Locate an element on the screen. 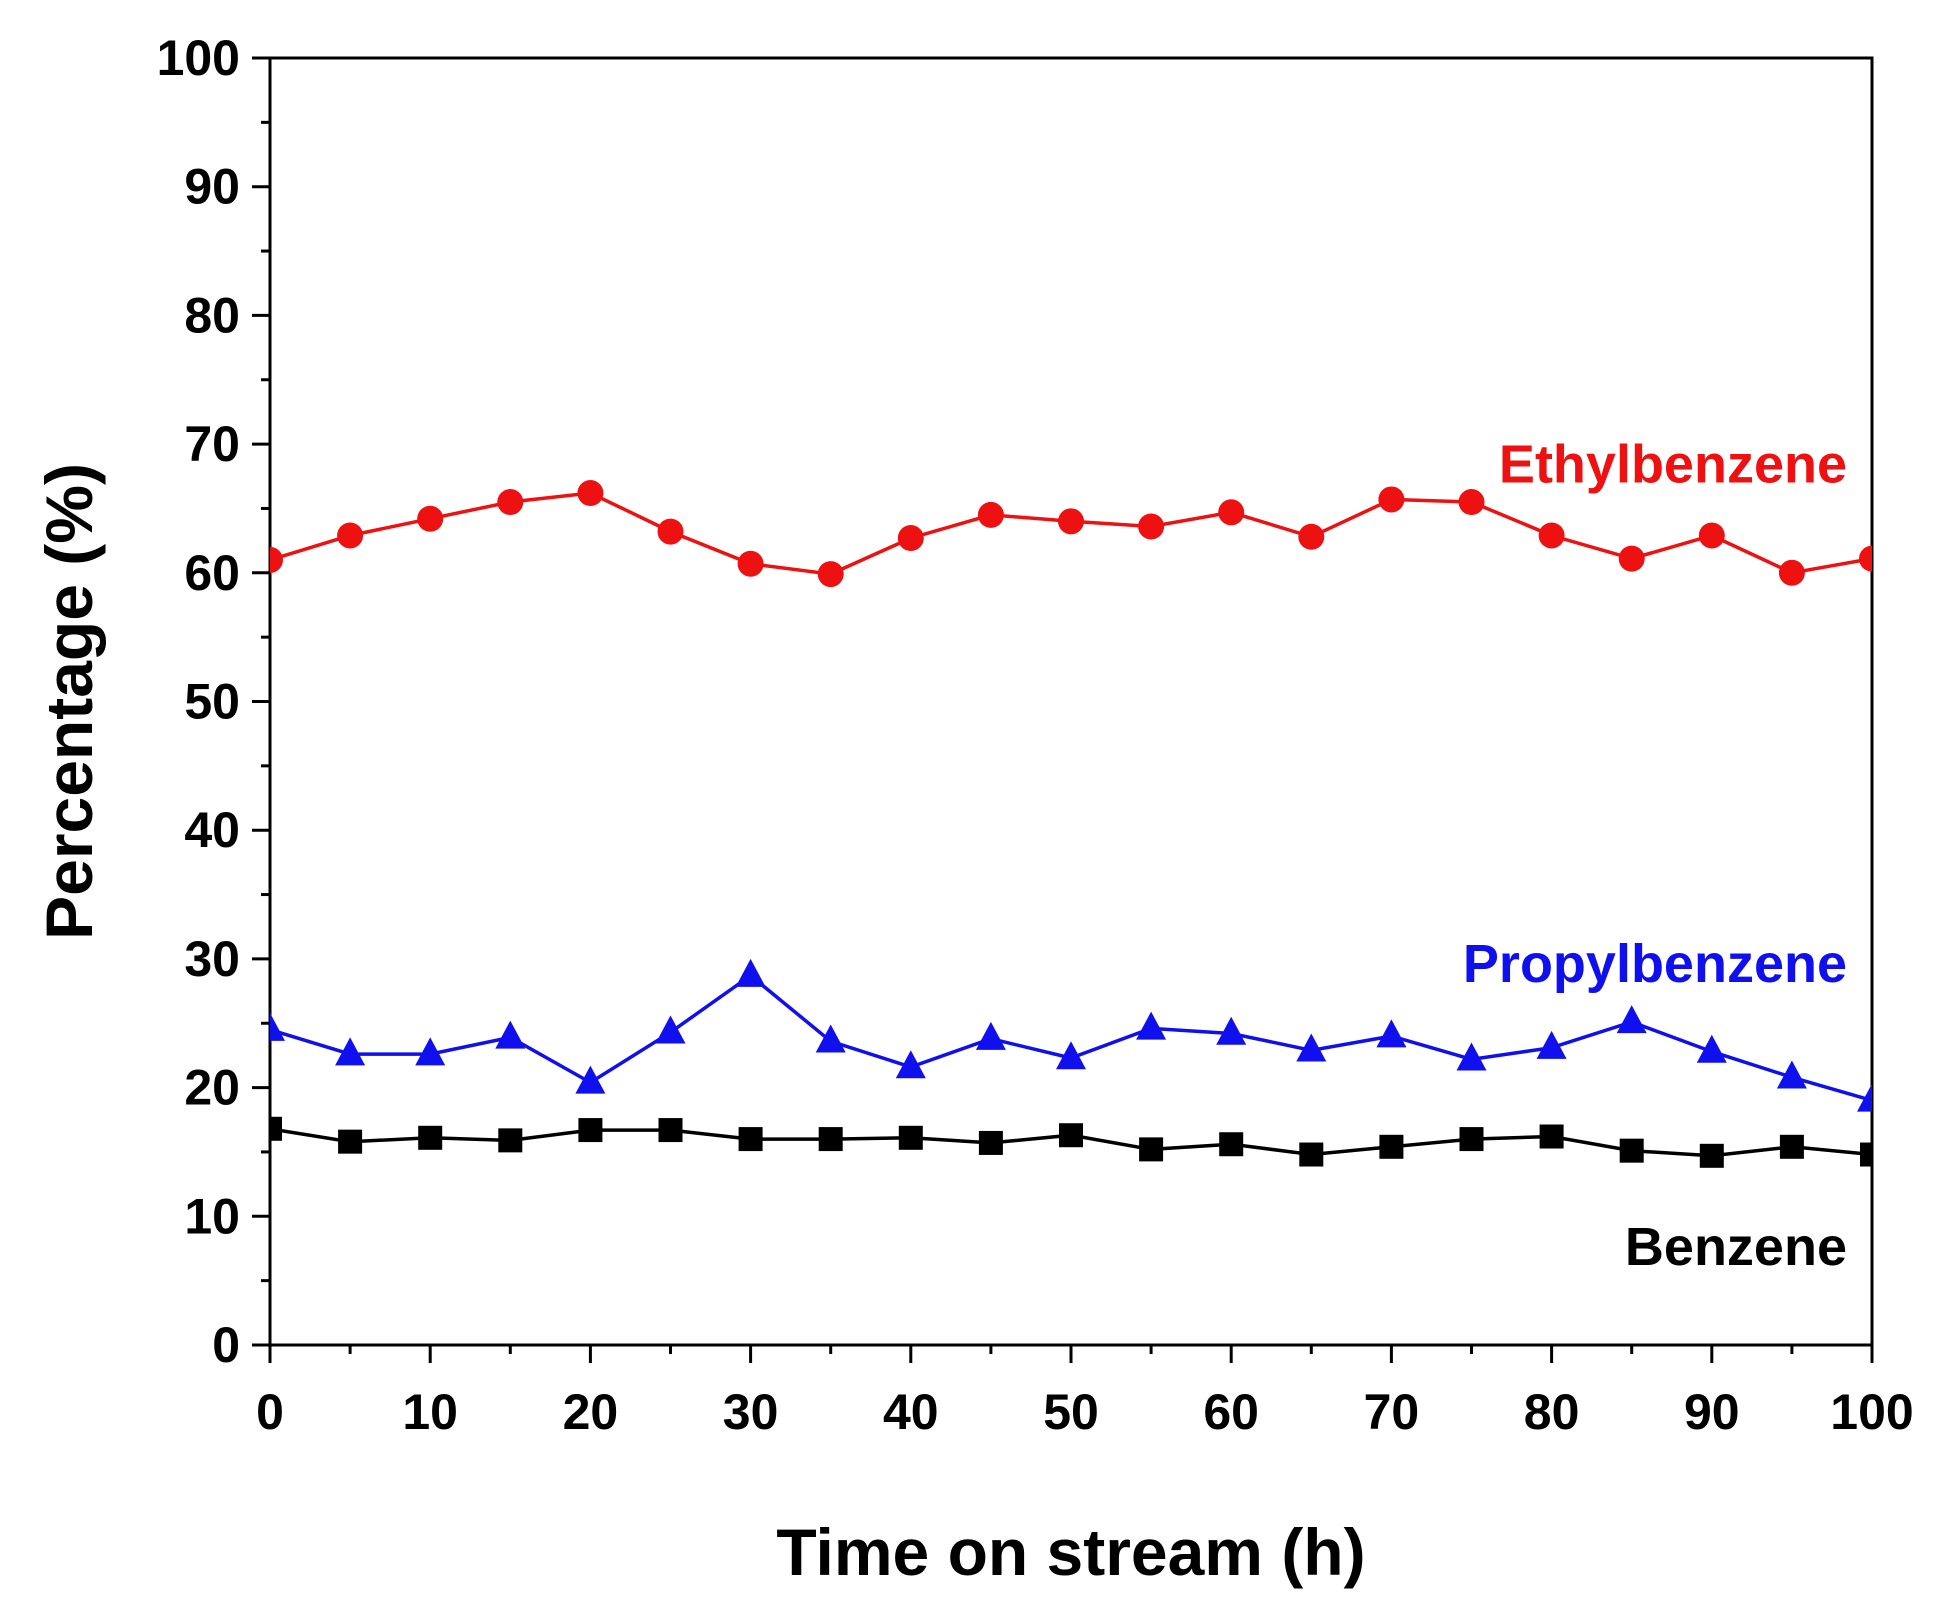  x-tick-label: 20 is located at coordinates (591, 1412).